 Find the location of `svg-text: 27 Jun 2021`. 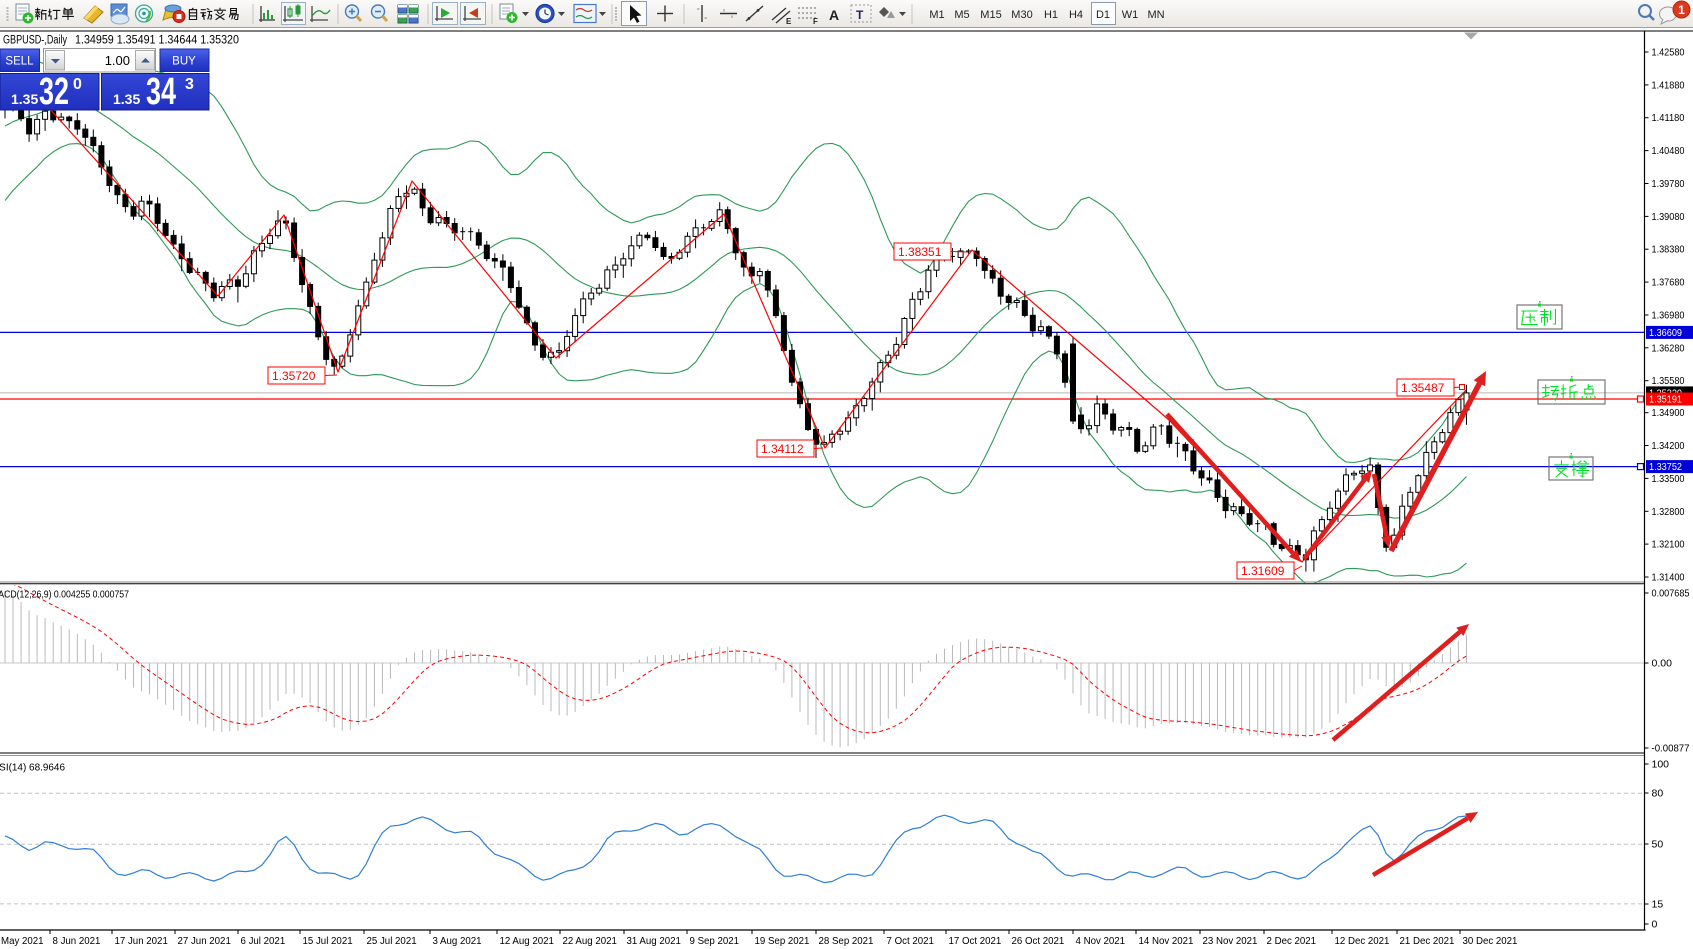

svg-text: 27 Jun 2021 is located at coordinates (204, 941).